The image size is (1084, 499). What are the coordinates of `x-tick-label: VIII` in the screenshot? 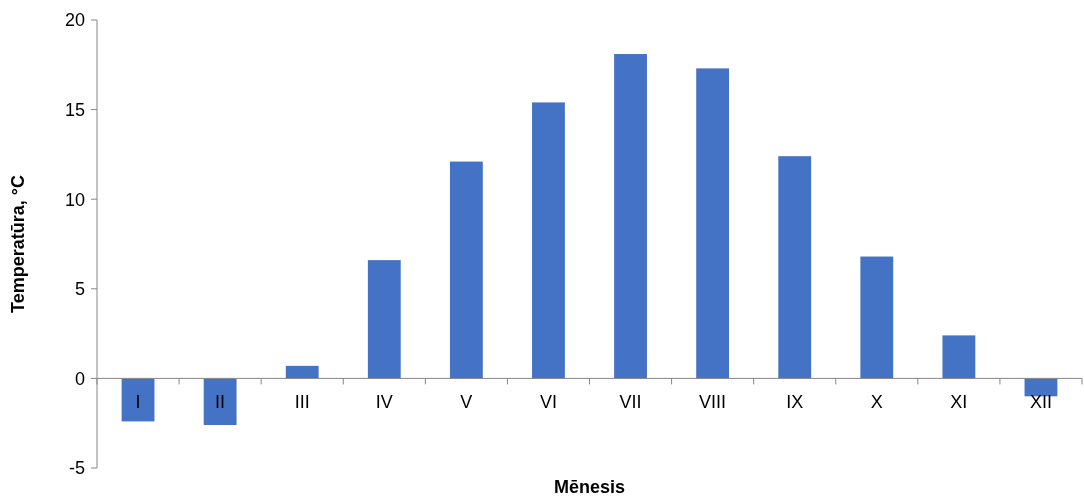 It's located at (713, 402).